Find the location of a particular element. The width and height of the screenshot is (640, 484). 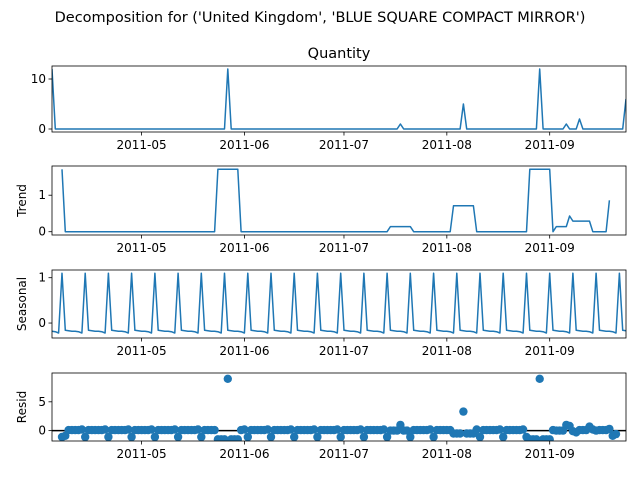

y-tick-label: 10 is located at coordinates (38, 79).